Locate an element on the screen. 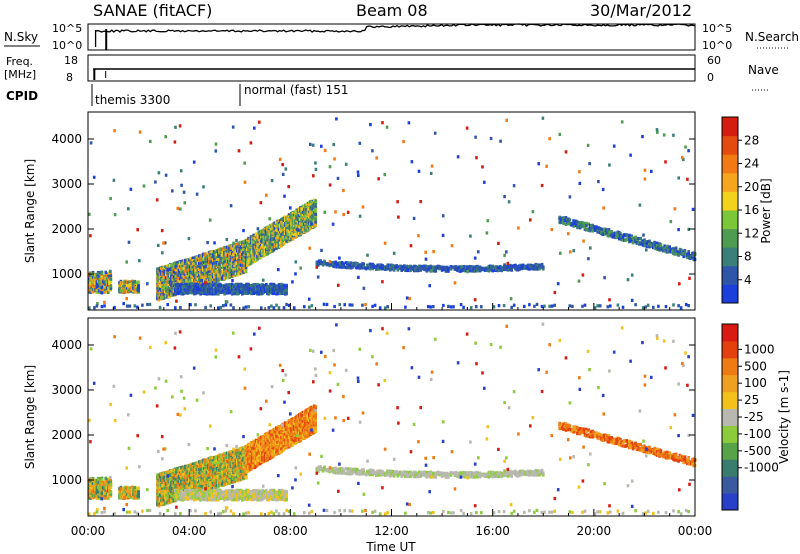 This screenshot has width=800, height=554. nave-tick-top: 60 is located at coordinates (714, 60).